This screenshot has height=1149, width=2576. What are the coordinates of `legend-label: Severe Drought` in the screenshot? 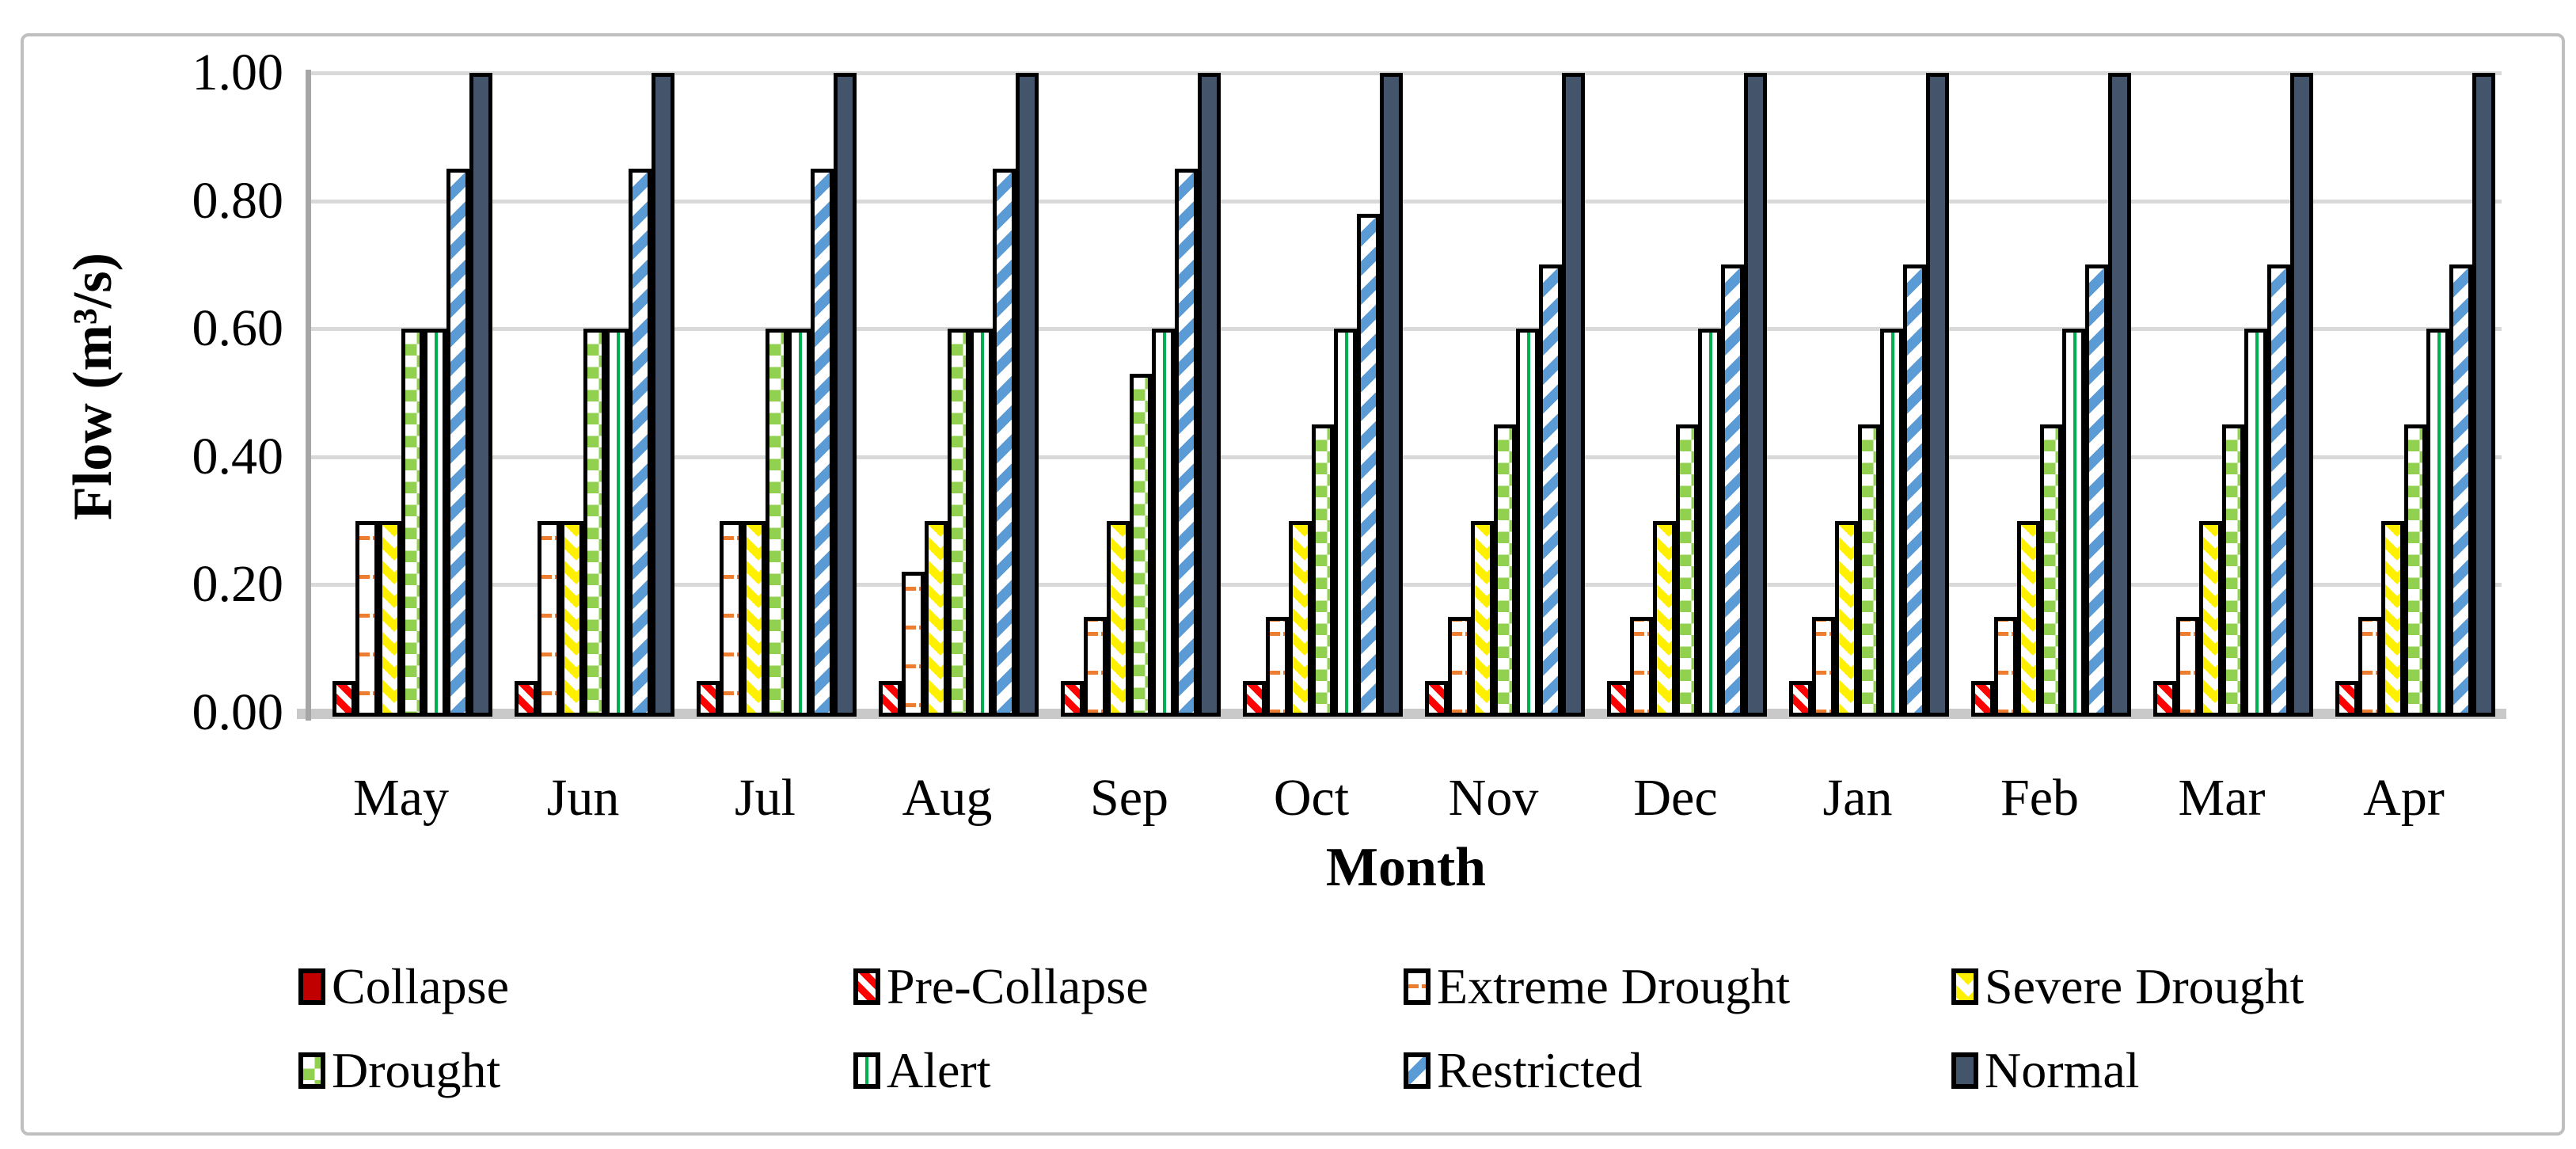 It's located at (2144, 986).